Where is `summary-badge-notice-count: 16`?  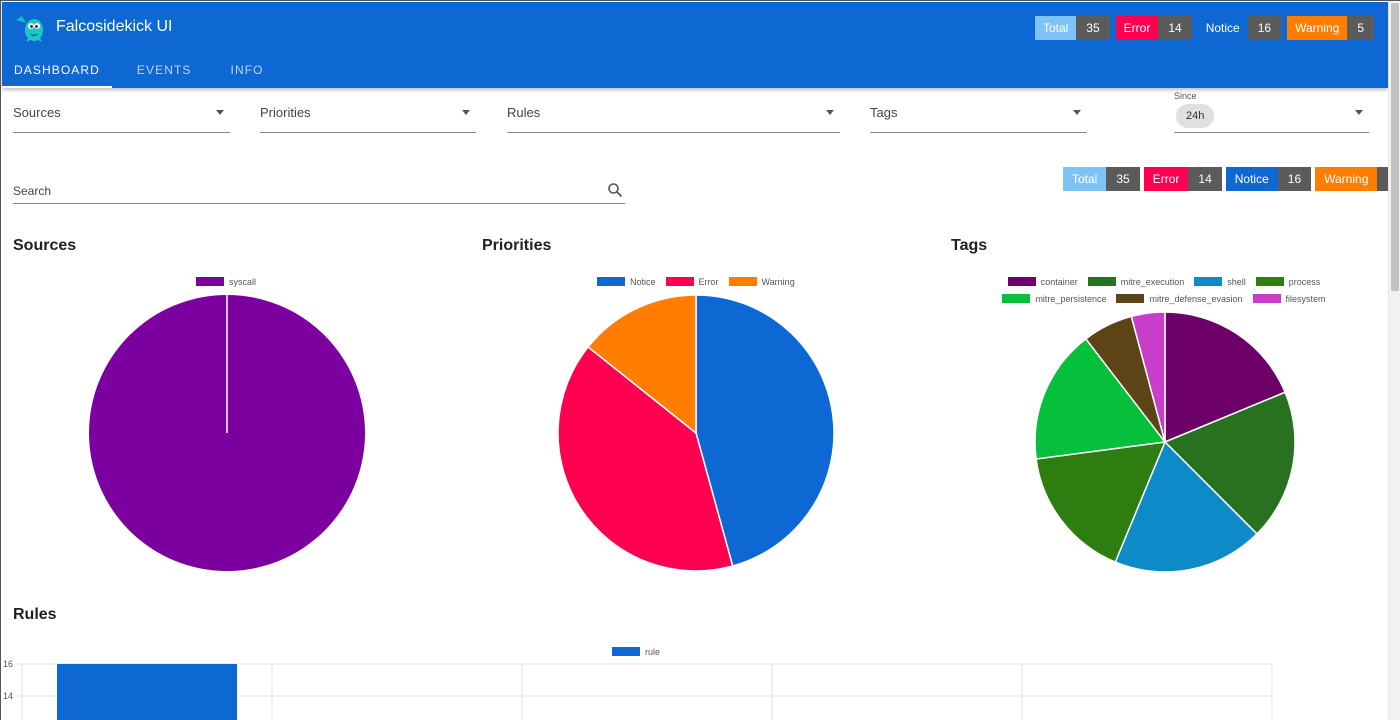
summary-badge-notice-count: 16 is located at coordinates (1294, 179).